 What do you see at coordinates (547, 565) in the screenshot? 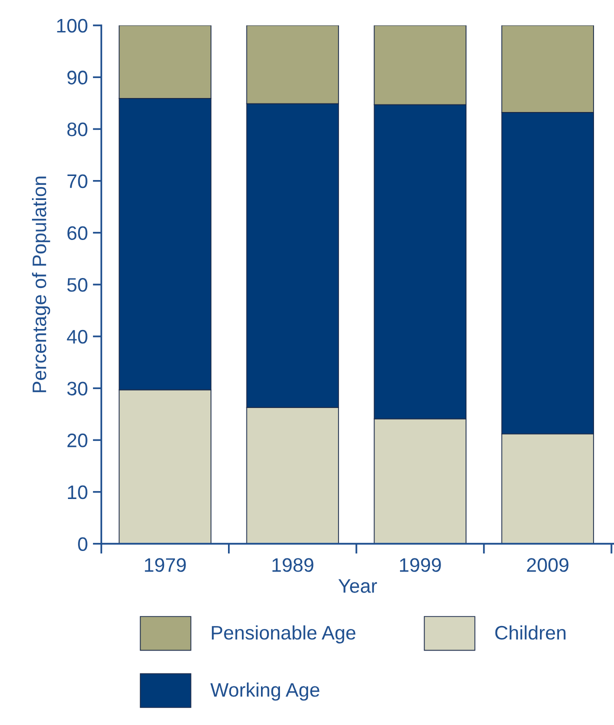
I see `x-tick-label: 2009` at bounding box center [547, 565].